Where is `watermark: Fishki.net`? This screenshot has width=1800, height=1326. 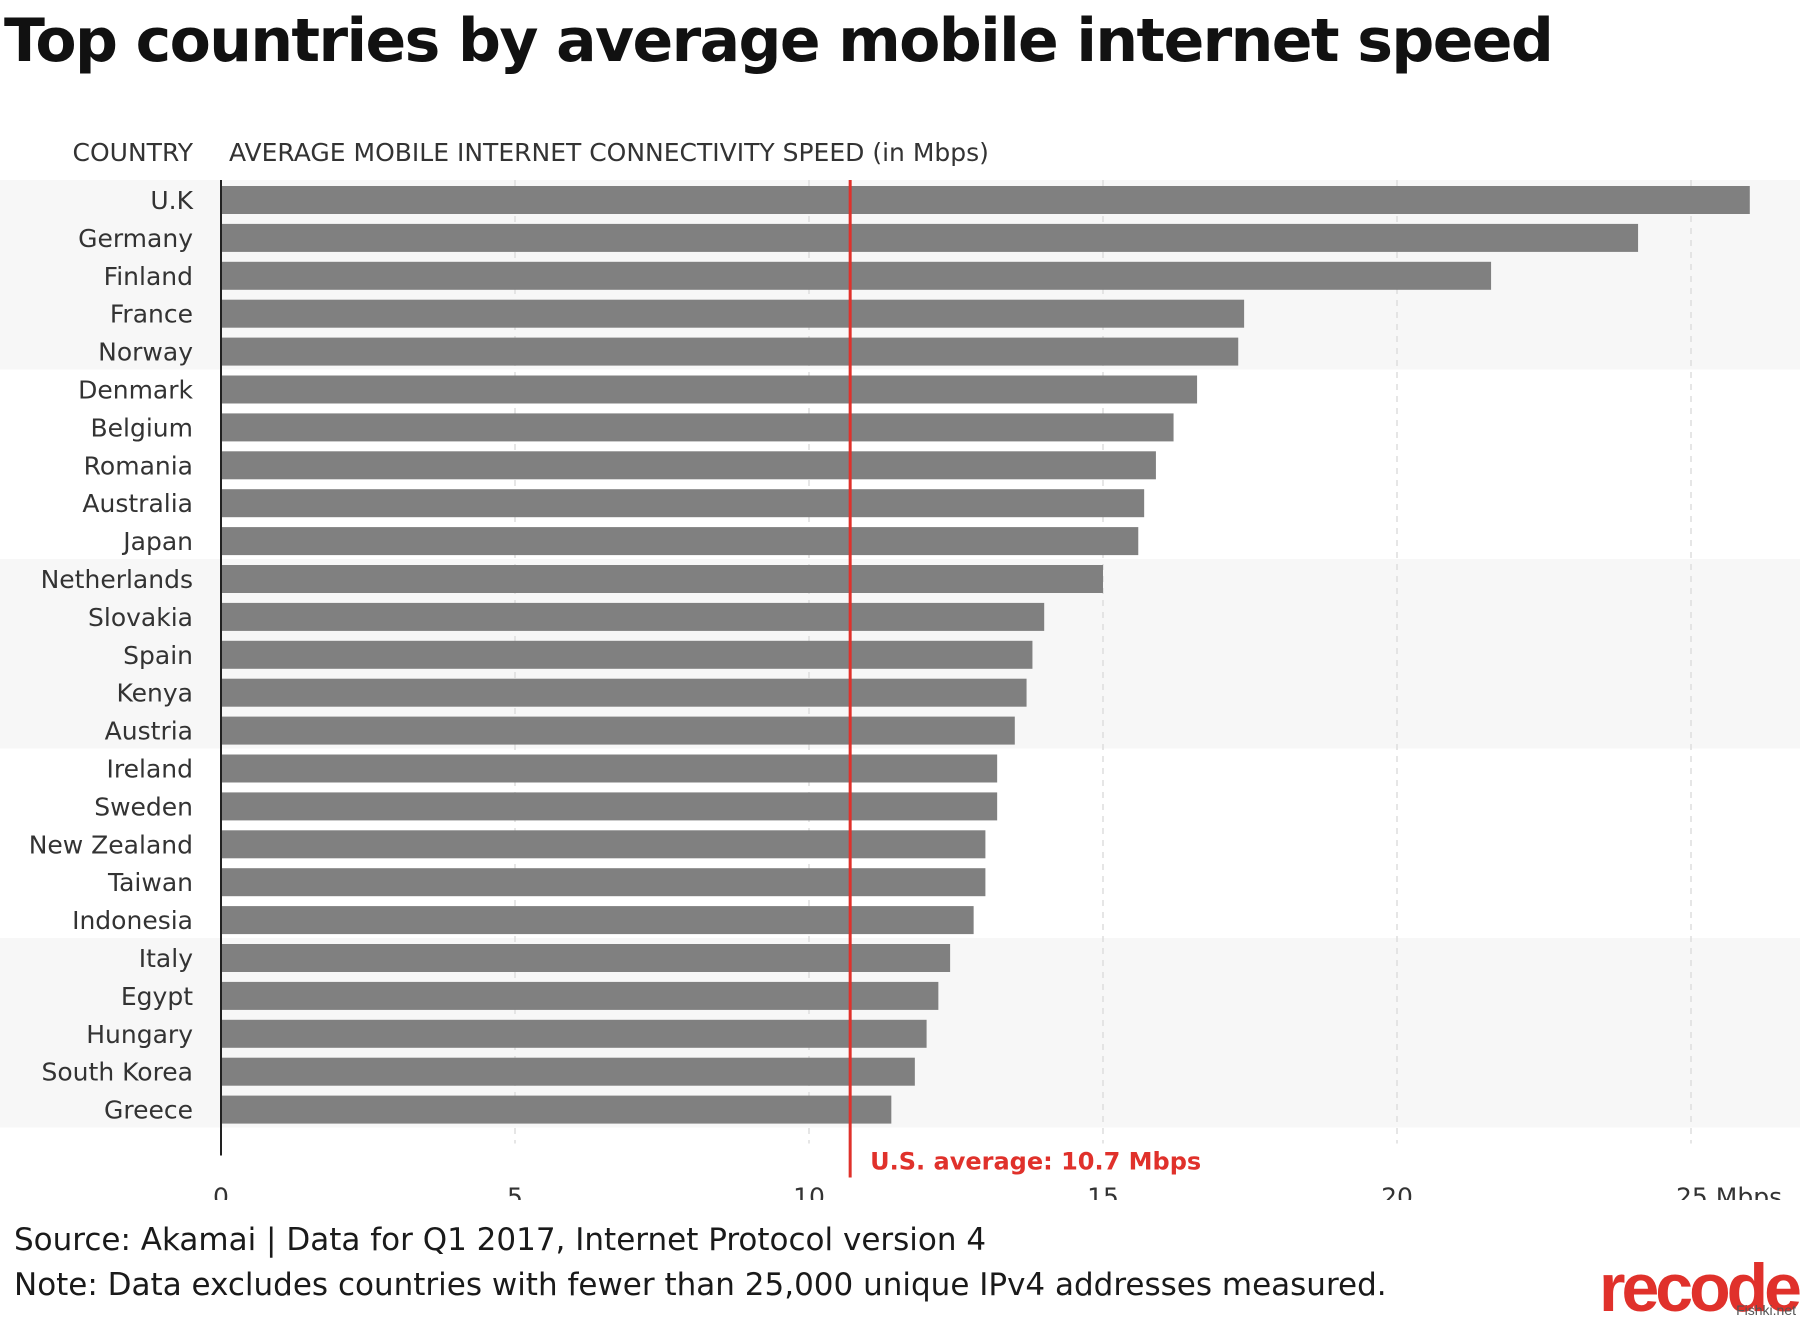
watermark: Fishki.net is located at coordinates (1766, 1310).